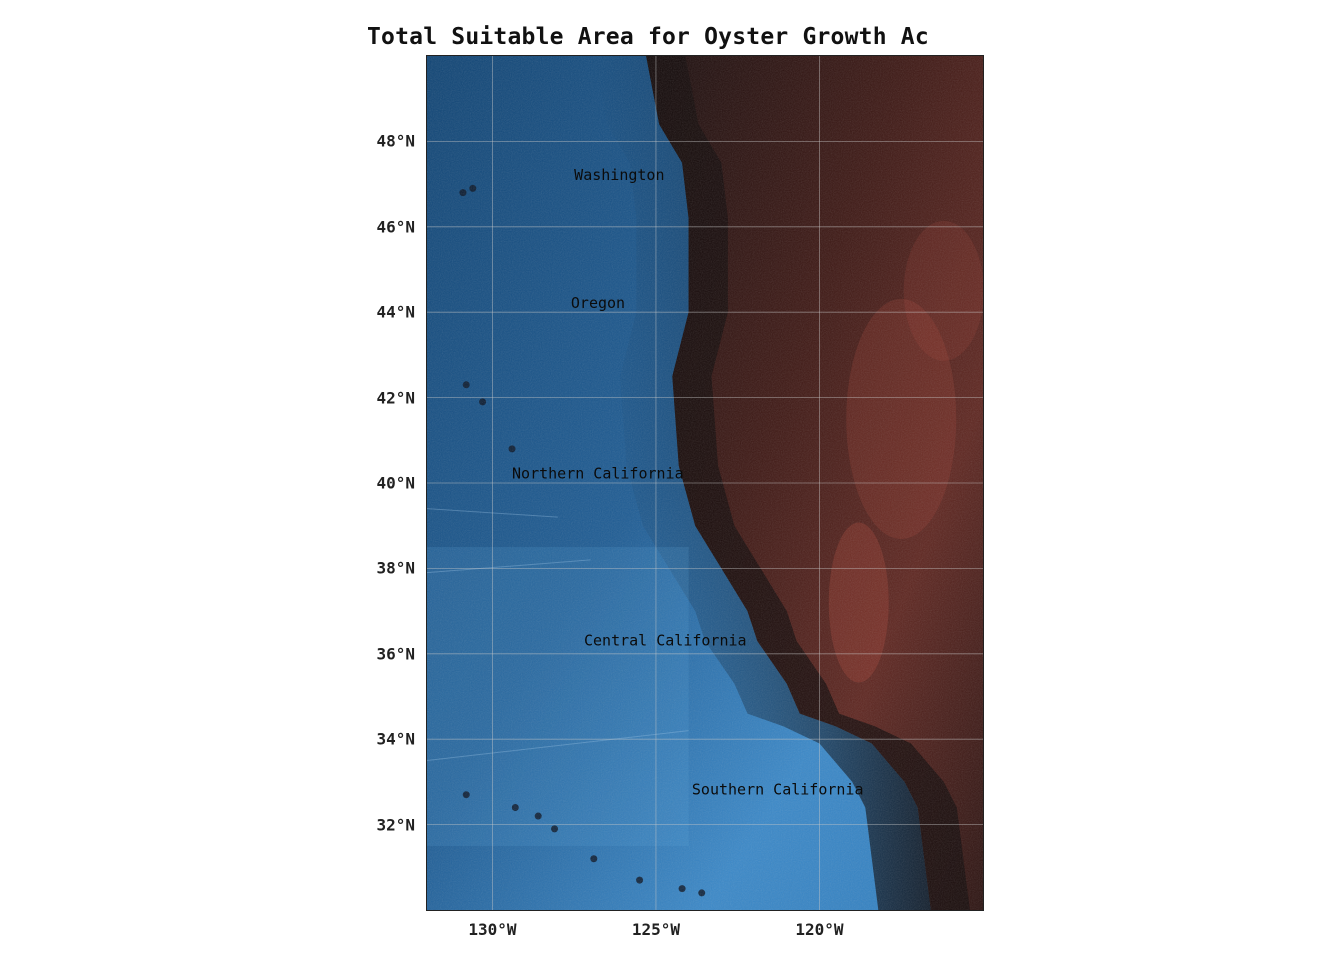 The height and width of the screenshot is (960, 1344). I want to click on region-label: Washington, so click(619, 175).